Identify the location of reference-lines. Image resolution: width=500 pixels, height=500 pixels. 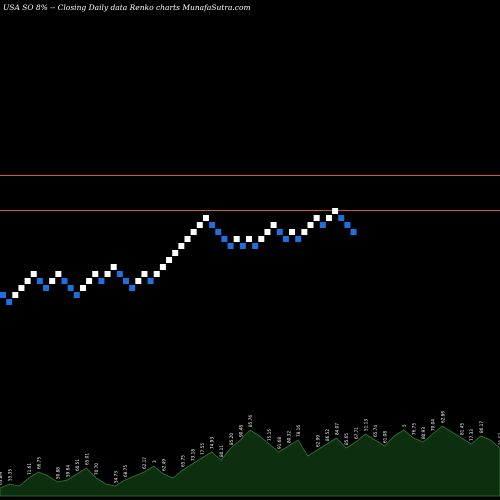
(250, 193).